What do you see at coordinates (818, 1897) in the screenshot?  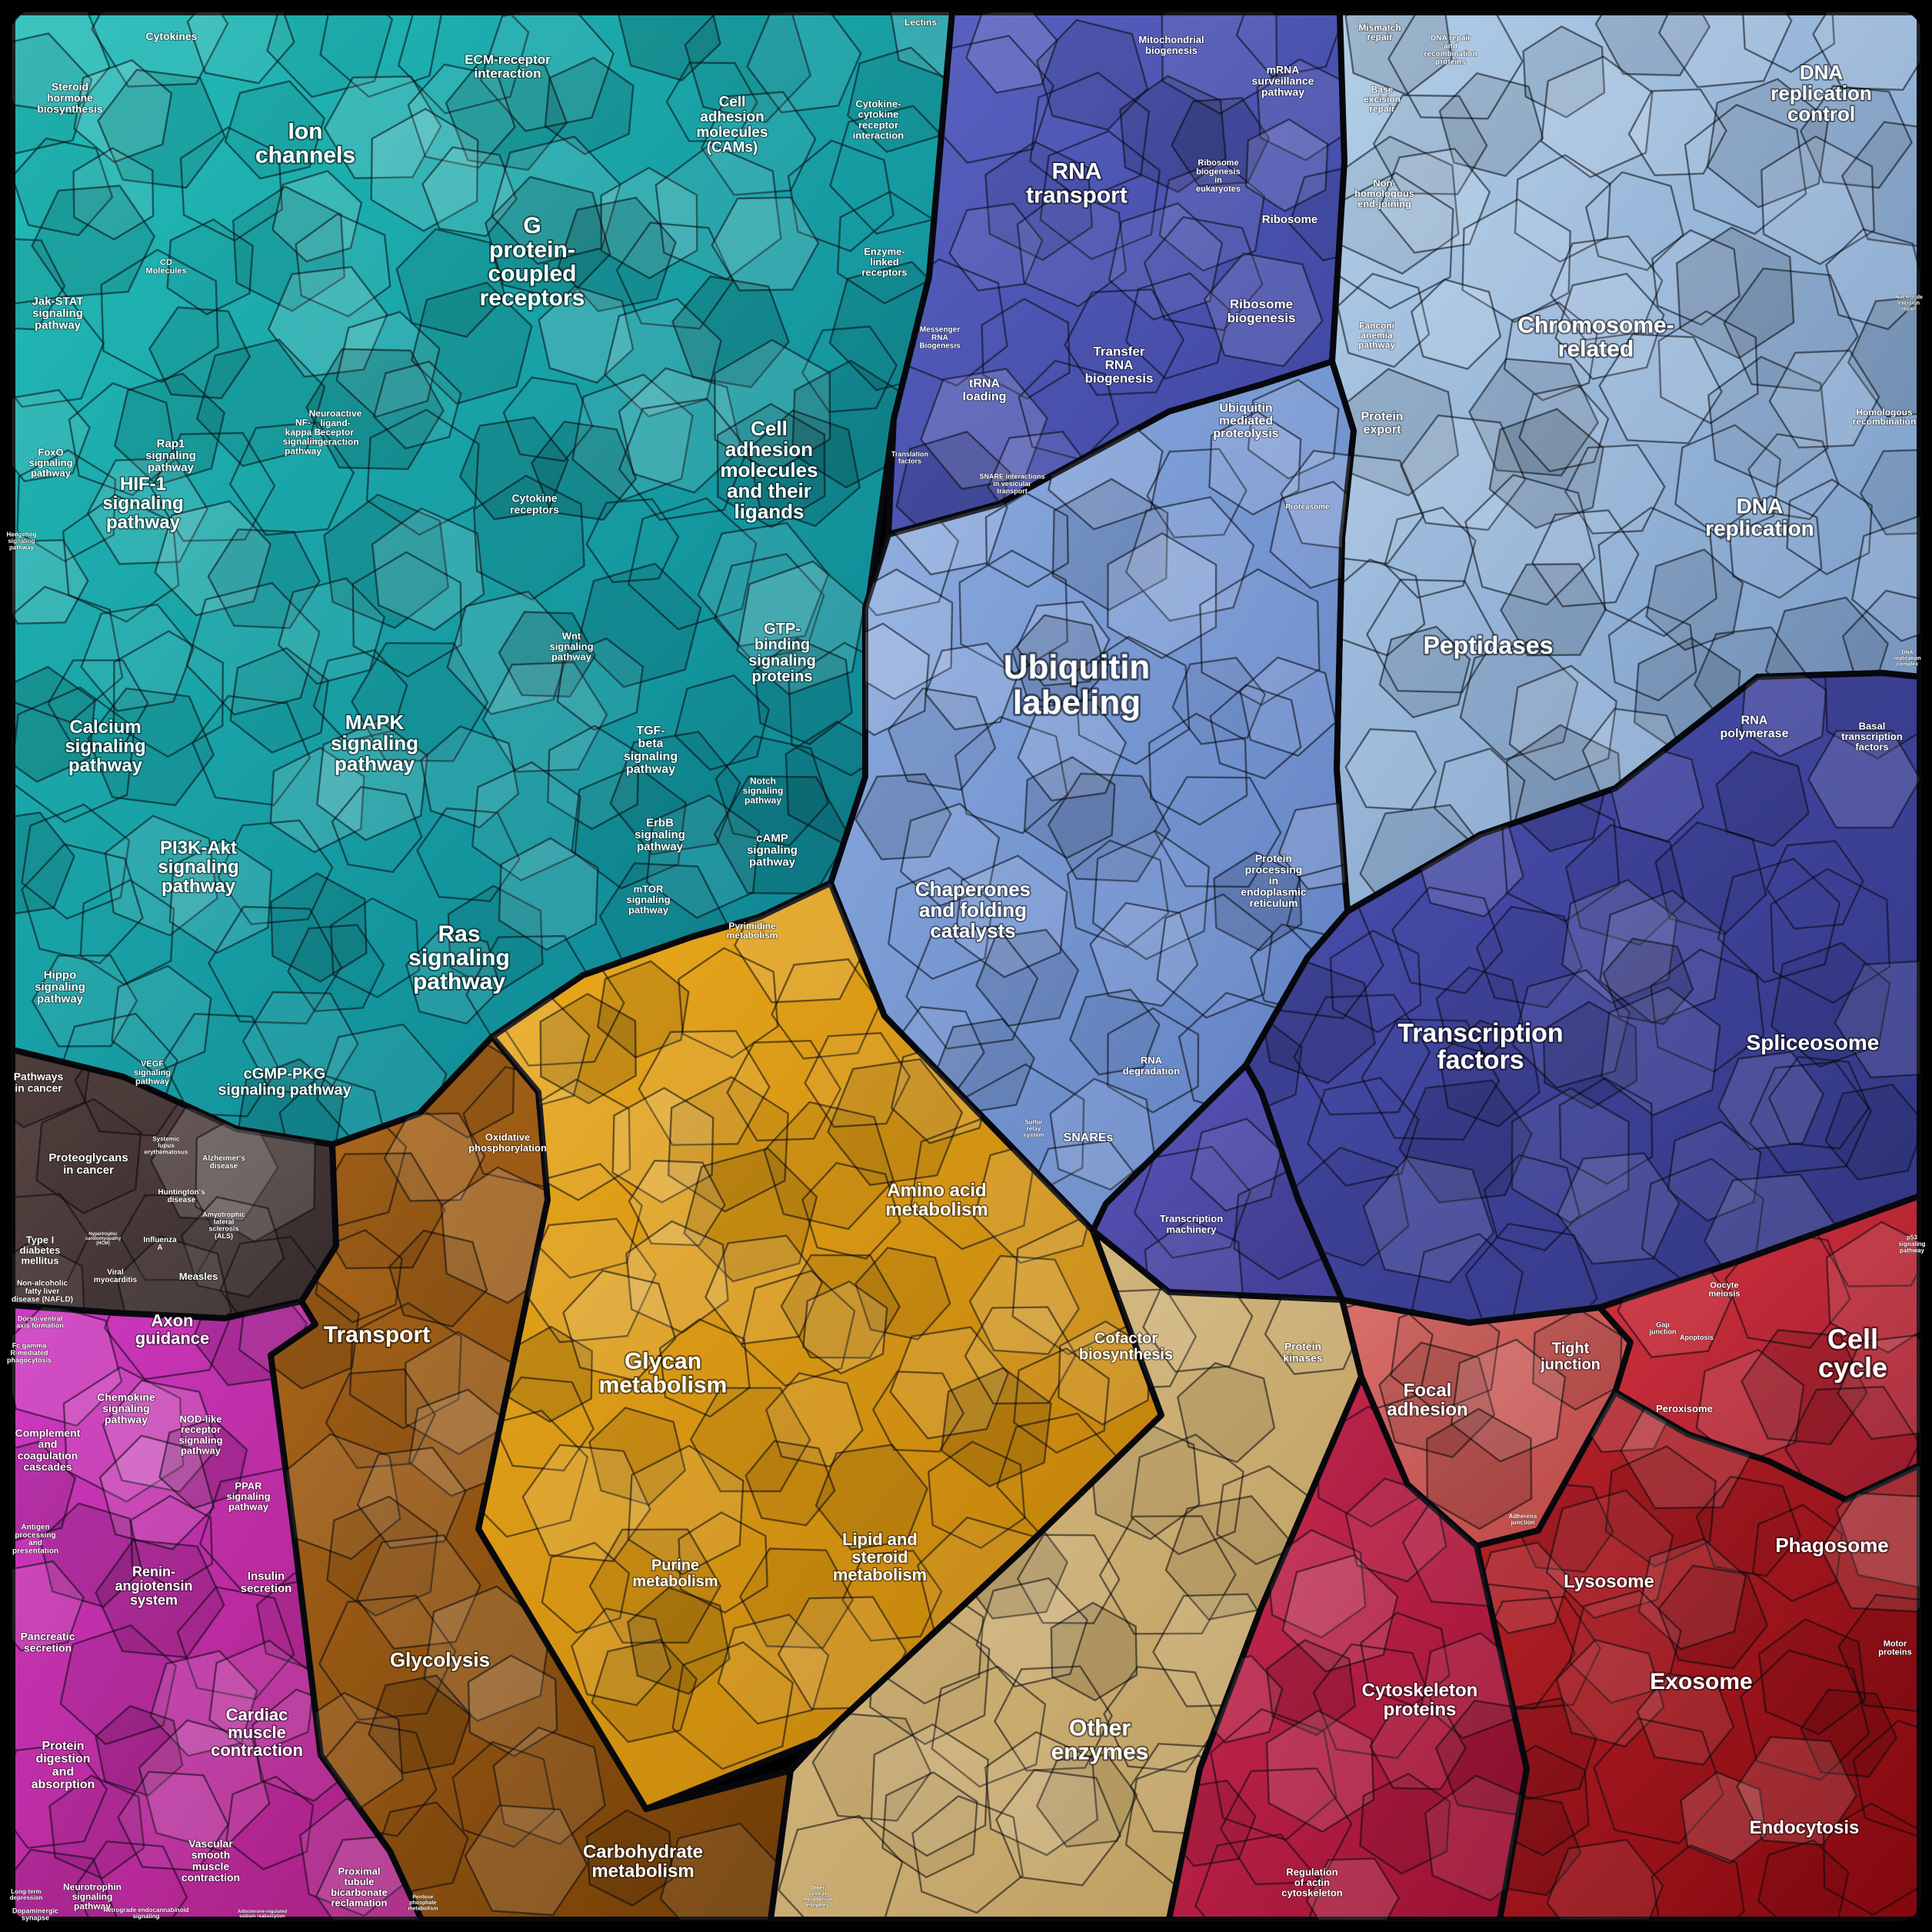 I see `cell-label: Other central metabolism enzymes` at bounding box center [818, 1897].